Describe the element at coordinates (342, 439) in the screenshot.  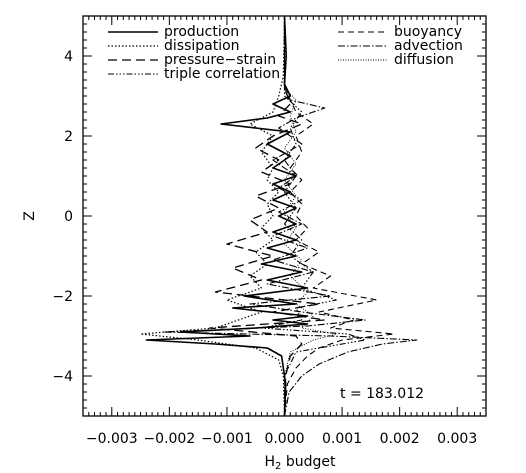
I see `x-tick-label: 0.001` at that location.